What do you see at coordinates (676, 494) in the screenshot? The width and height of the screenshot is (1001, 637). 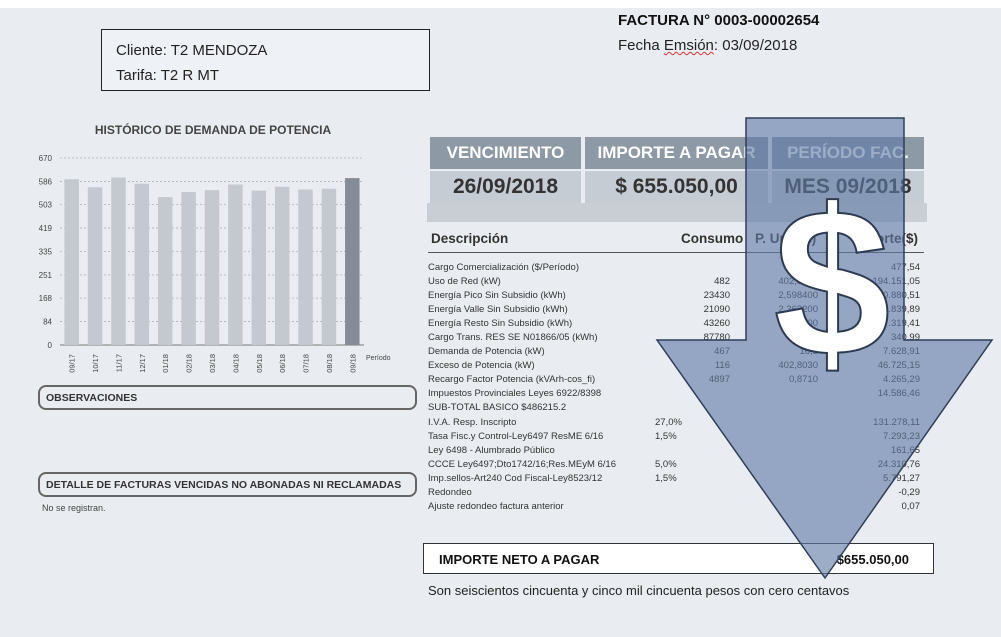 I see `table-row: Redondeo -0,29` at bounding box center [676, 494].